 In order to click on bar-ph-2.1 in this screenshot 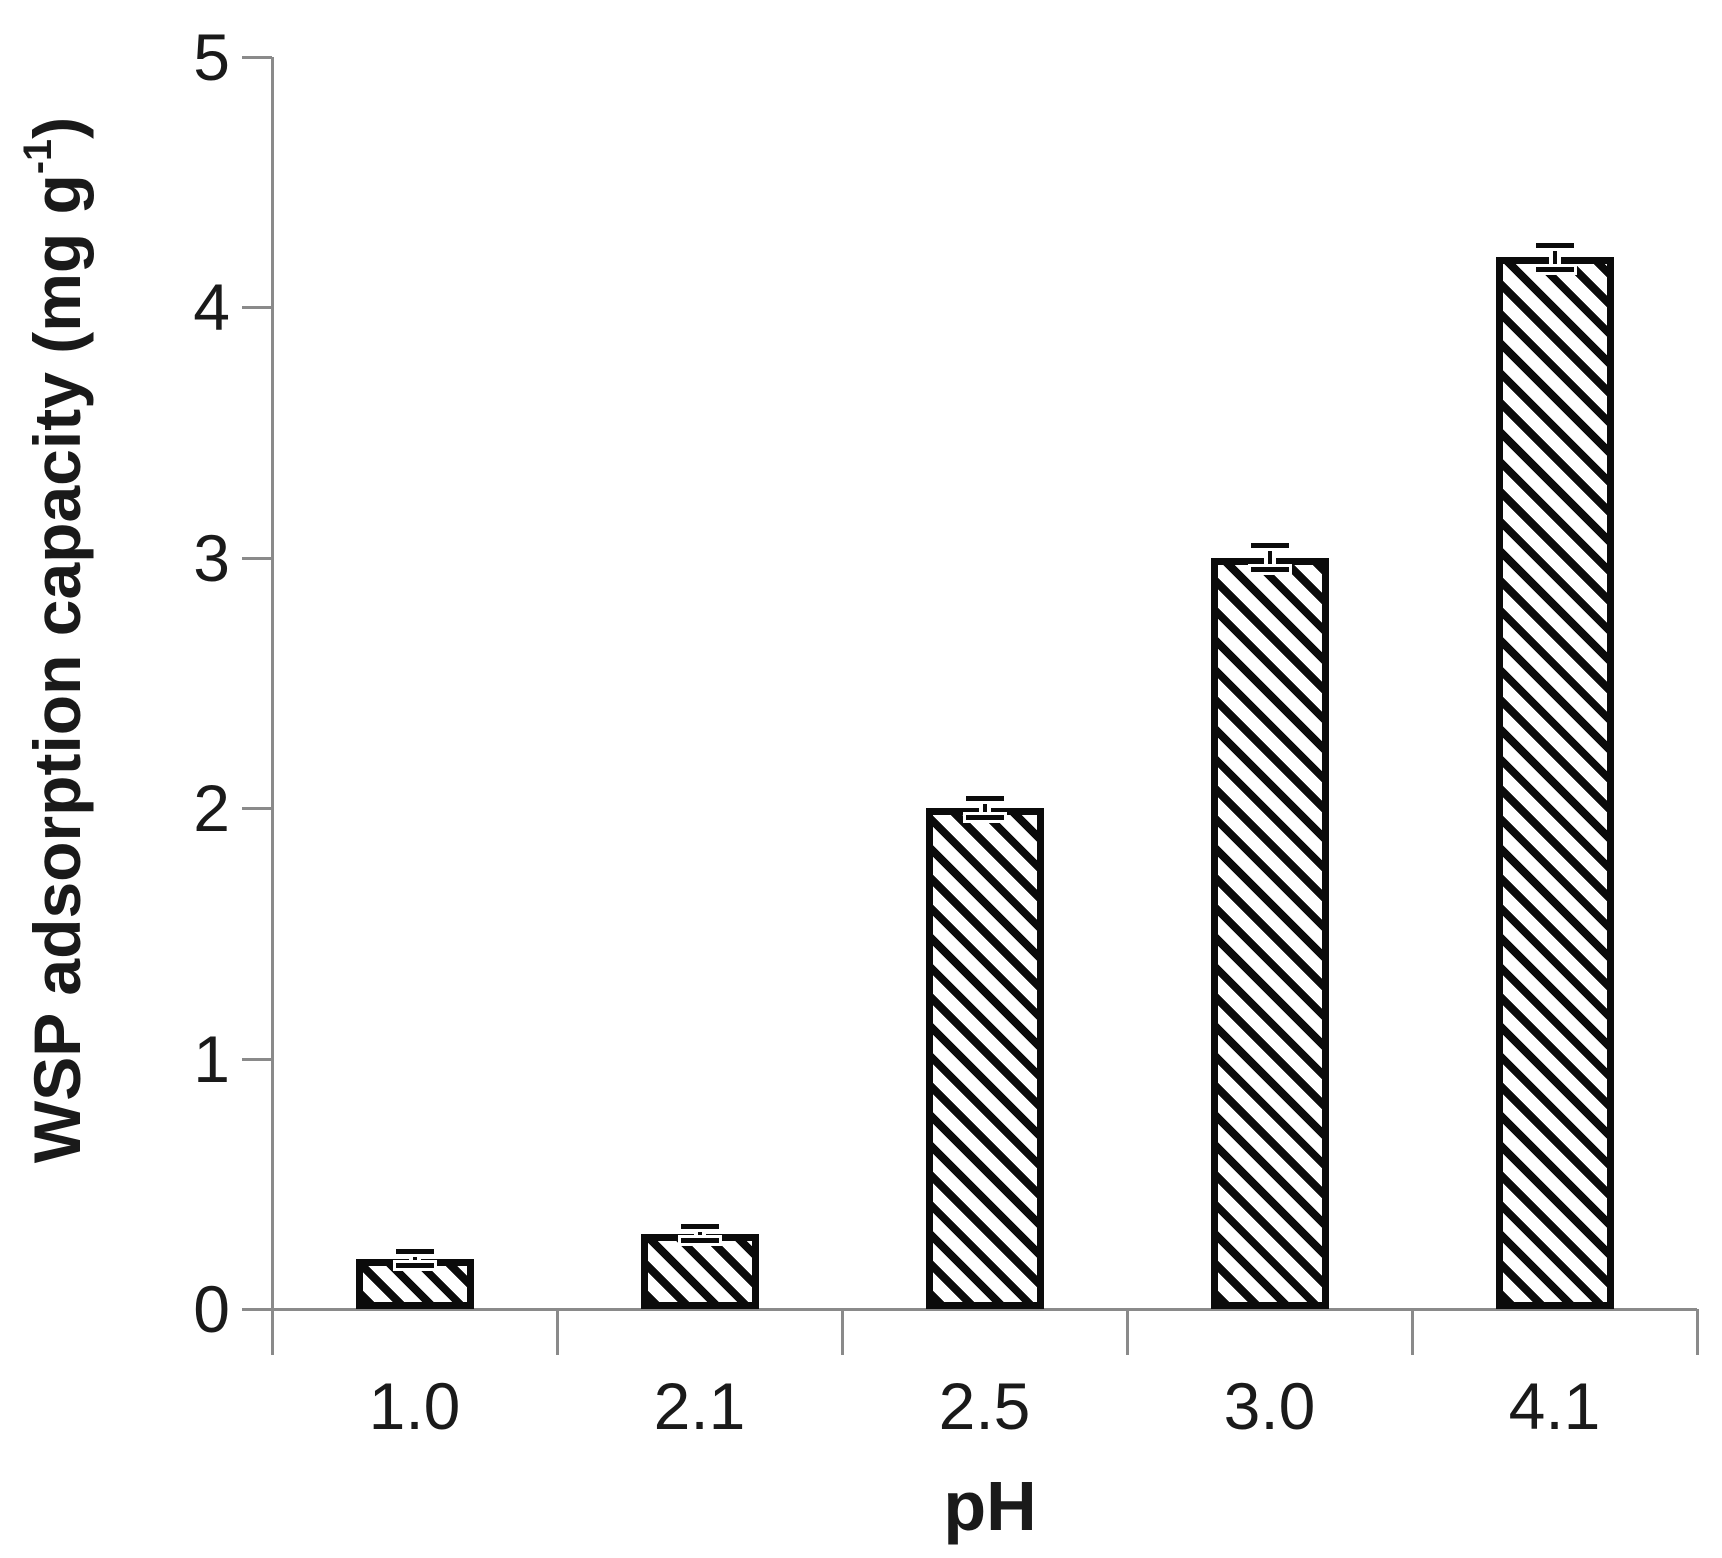, I will do `click(699, 1271)`.